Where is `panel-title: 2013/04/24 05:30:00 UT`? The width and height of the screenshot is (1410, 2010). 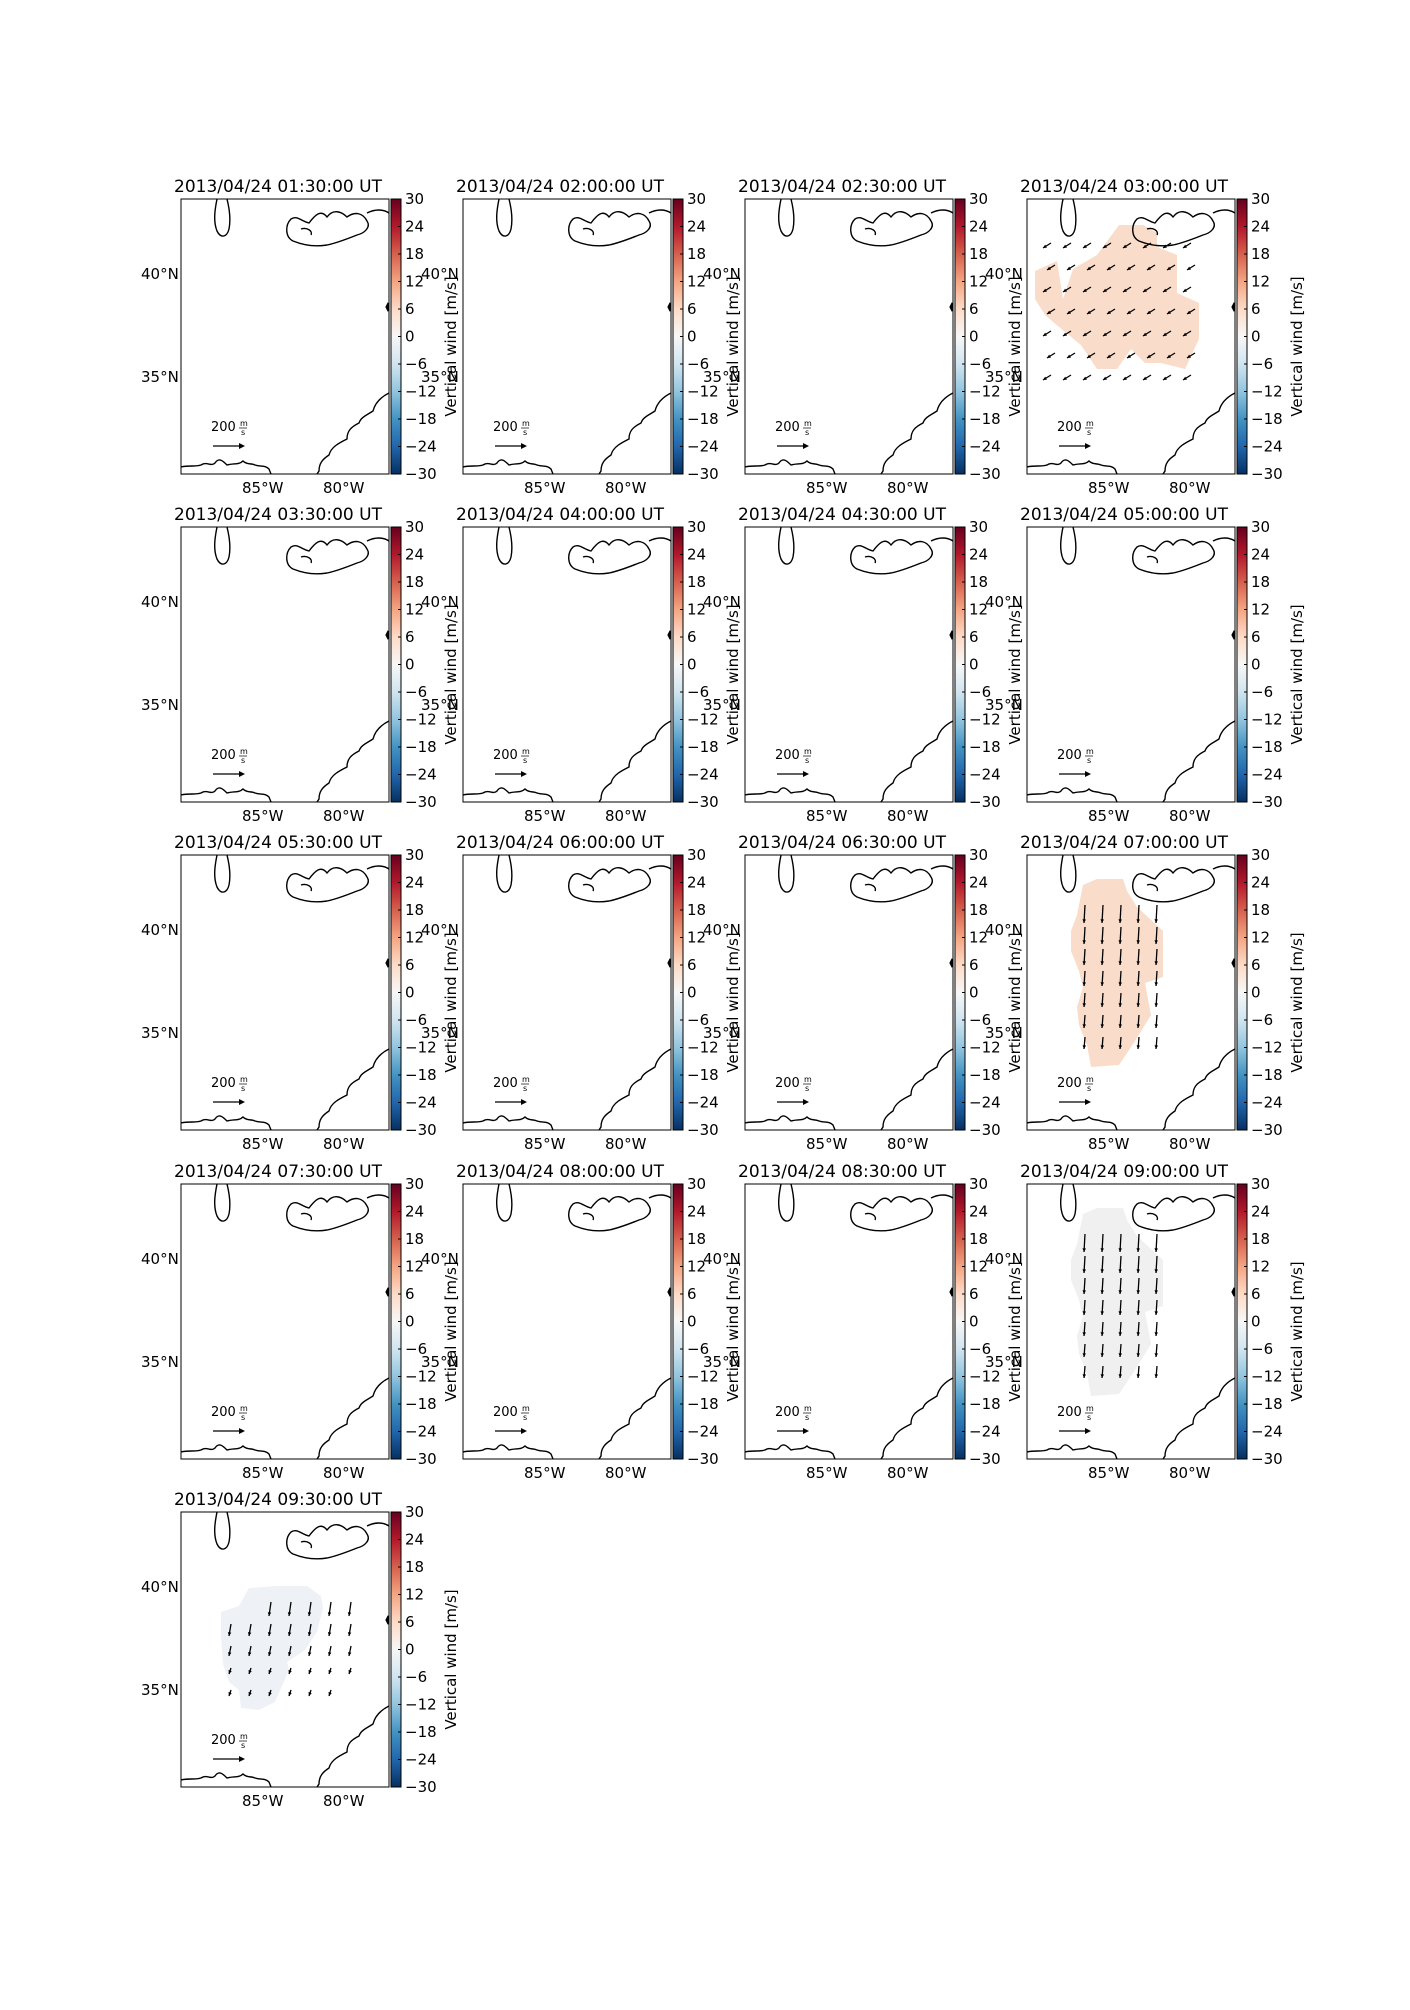
panel-title: 2013/04/24 05:30:00 UT is located at coordinates (278, 843).